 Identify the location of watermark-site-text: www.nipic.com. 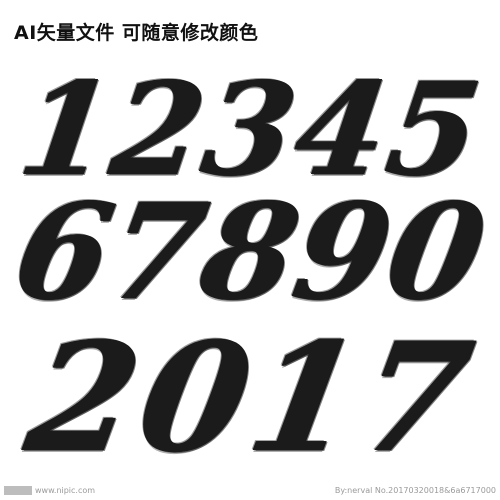
(65, 490).